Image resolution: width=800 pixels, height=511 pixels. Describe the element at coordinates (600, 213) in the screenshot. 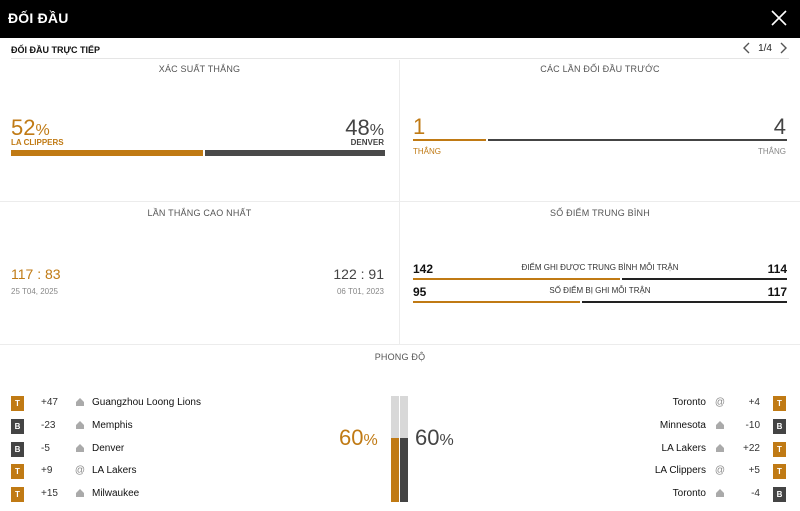

I see `average-points-title: SỐ ĐIỂM TRUNG BÌNH` at that location.